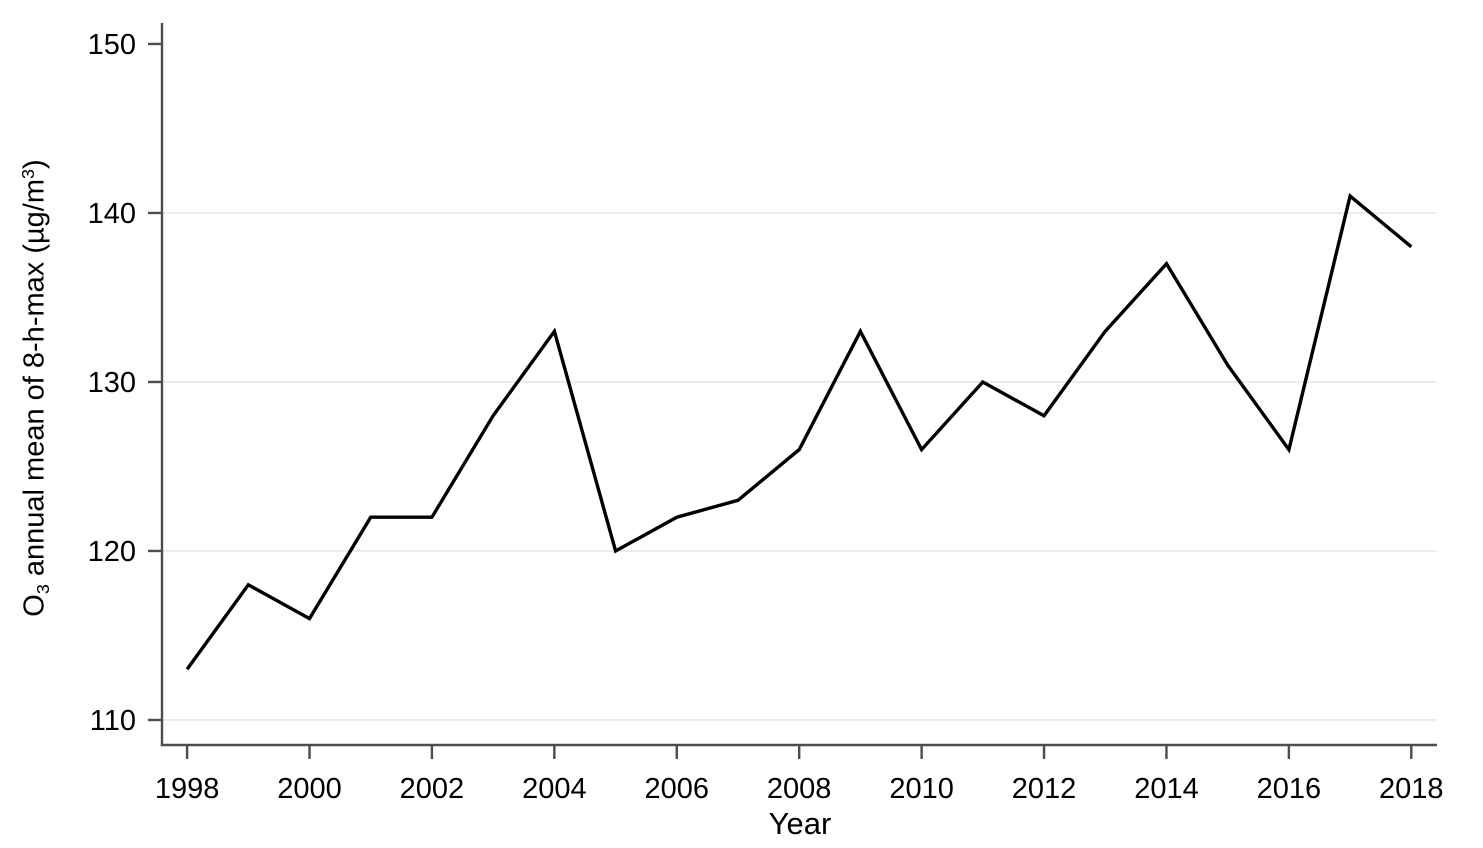 Image resolution: width=1483 pixels, height=848 pixels. What do you see at coordinates (112, 383) in the screenshot?
I see `y-tick-label: 130` at bounding box center [112, 383].